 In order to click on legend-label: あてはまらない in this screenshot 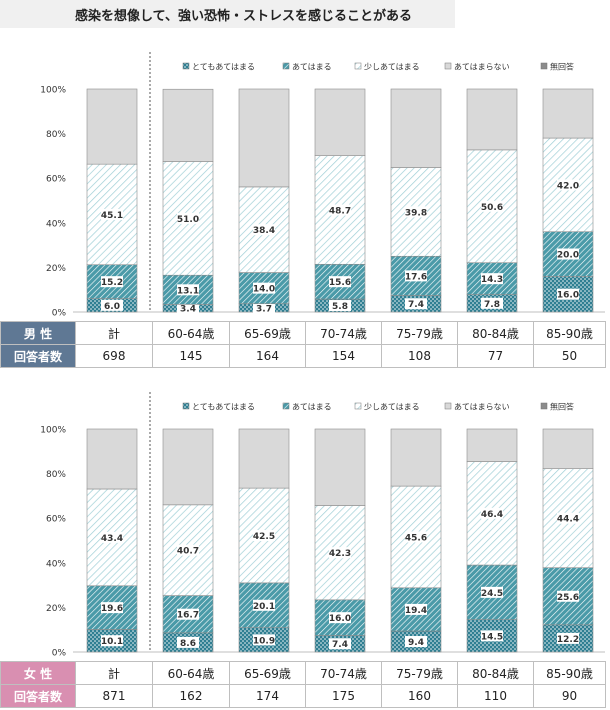, I will do `click(482, 407)`.